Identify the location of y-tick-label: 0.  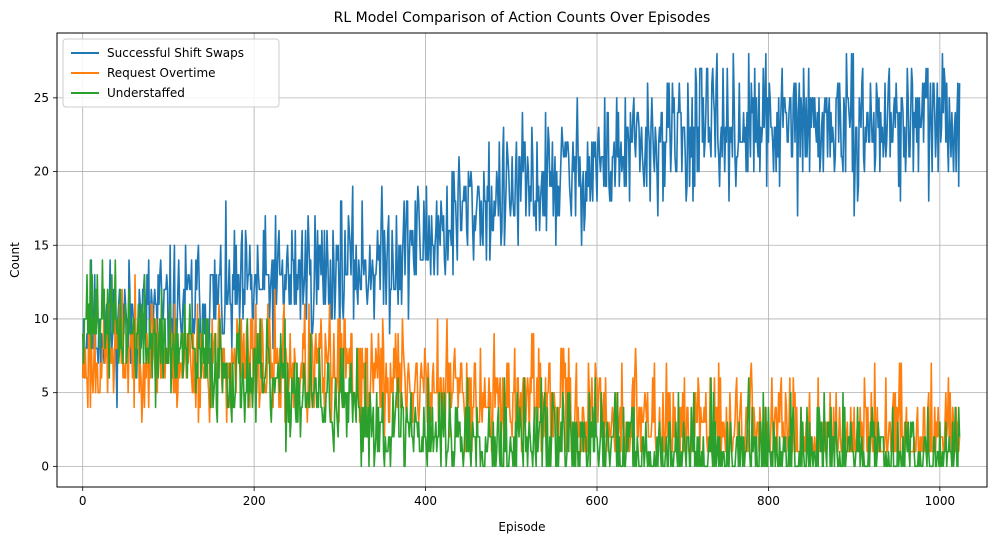
(45, 466).